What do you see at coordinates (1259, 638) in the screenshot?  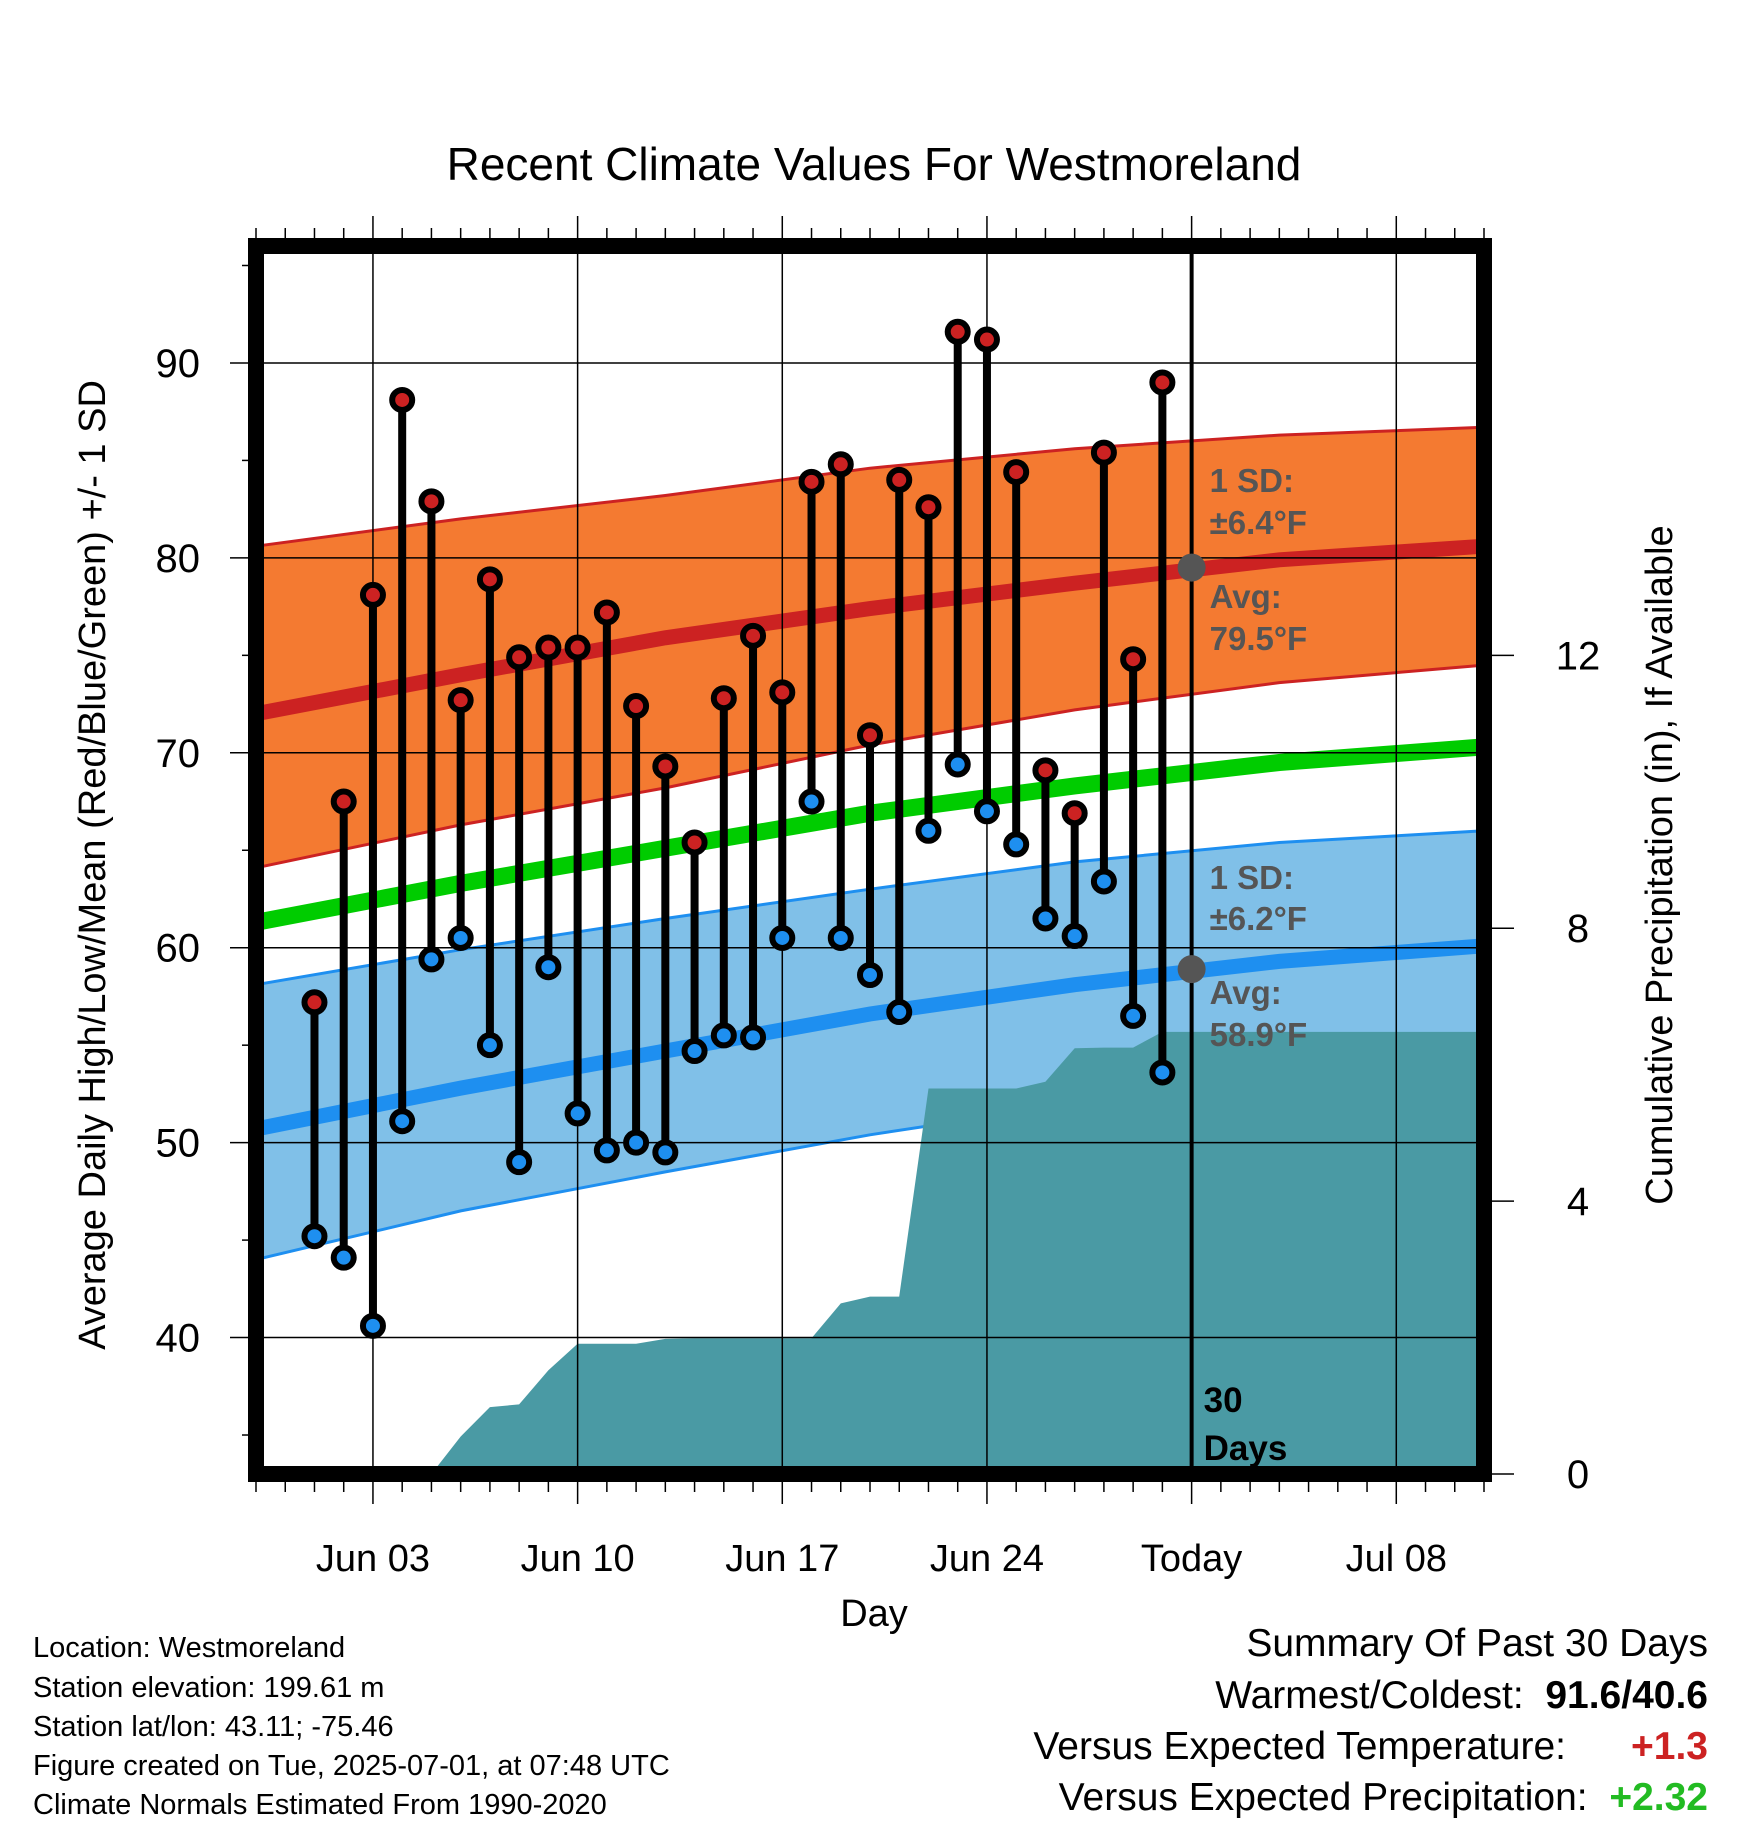 I see `high-avg-value: 79.5°F` at bounding box center [1259, 638].